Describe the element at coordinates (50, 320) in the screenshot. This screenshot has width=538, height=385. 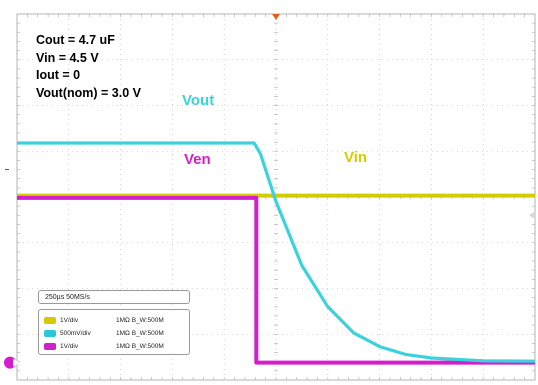
I see `channel-1-badge` at that location.